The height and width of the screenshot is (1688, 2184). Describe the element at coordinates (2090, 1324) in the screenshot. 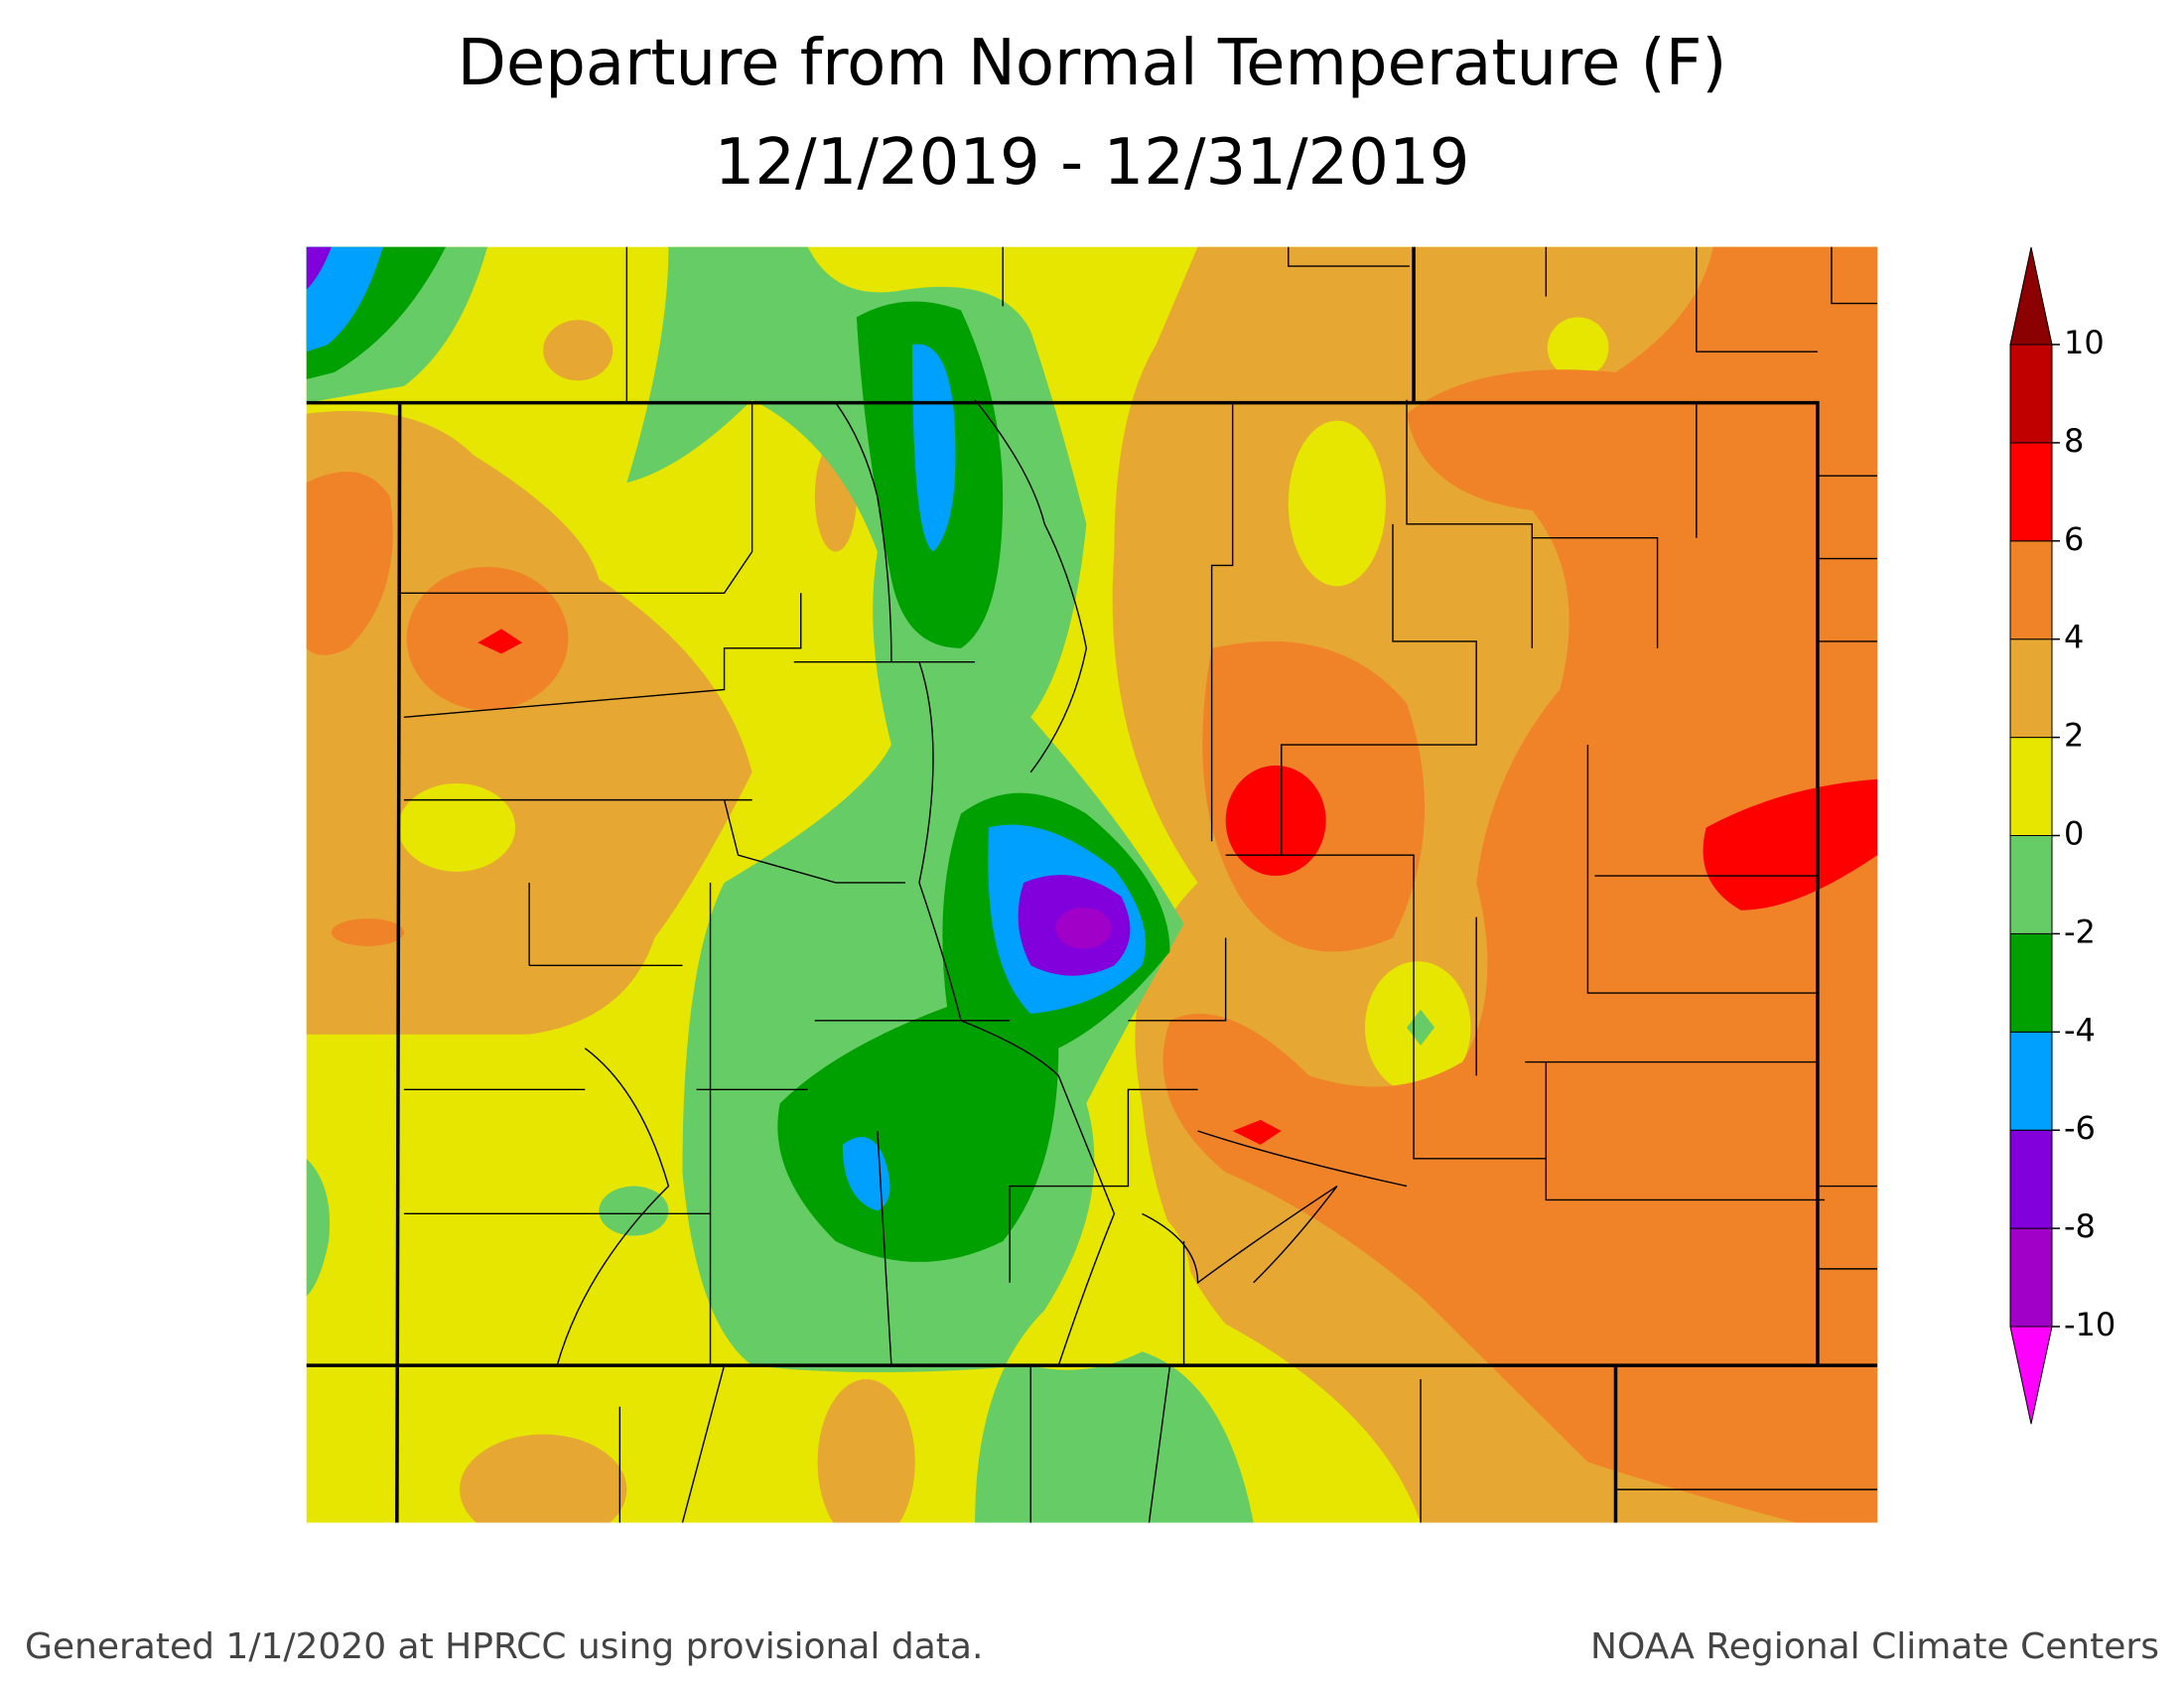

I see `legend-tick-label: -10` at that location.